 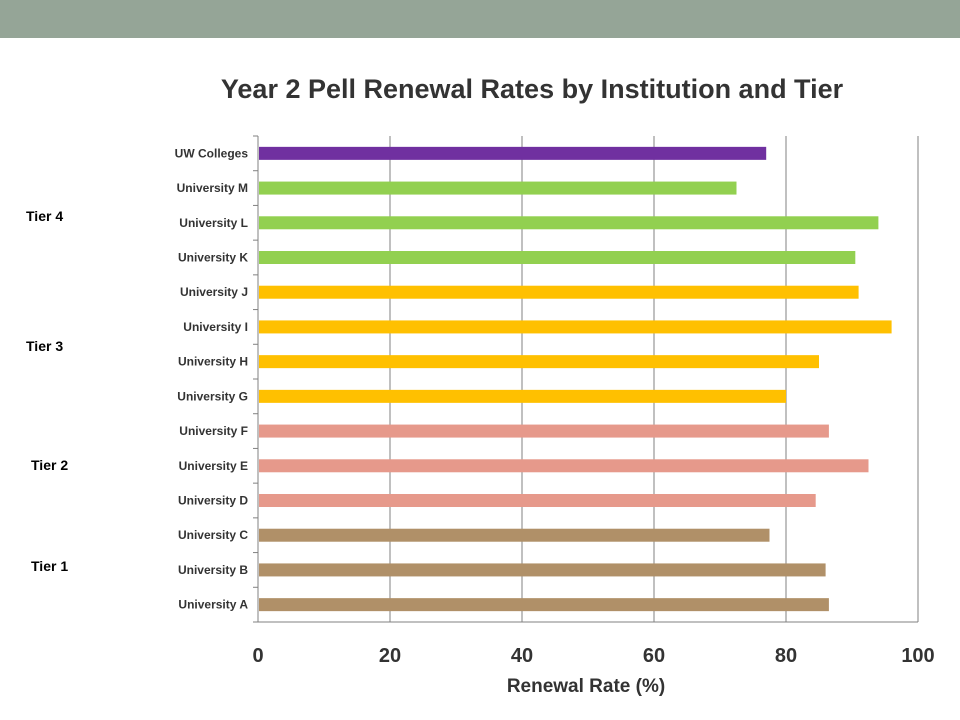 What do you see at coordinates (50, 465) in the screenshot?
I see `tier-2-label: Tier 2` at bounding box center [50, 465].